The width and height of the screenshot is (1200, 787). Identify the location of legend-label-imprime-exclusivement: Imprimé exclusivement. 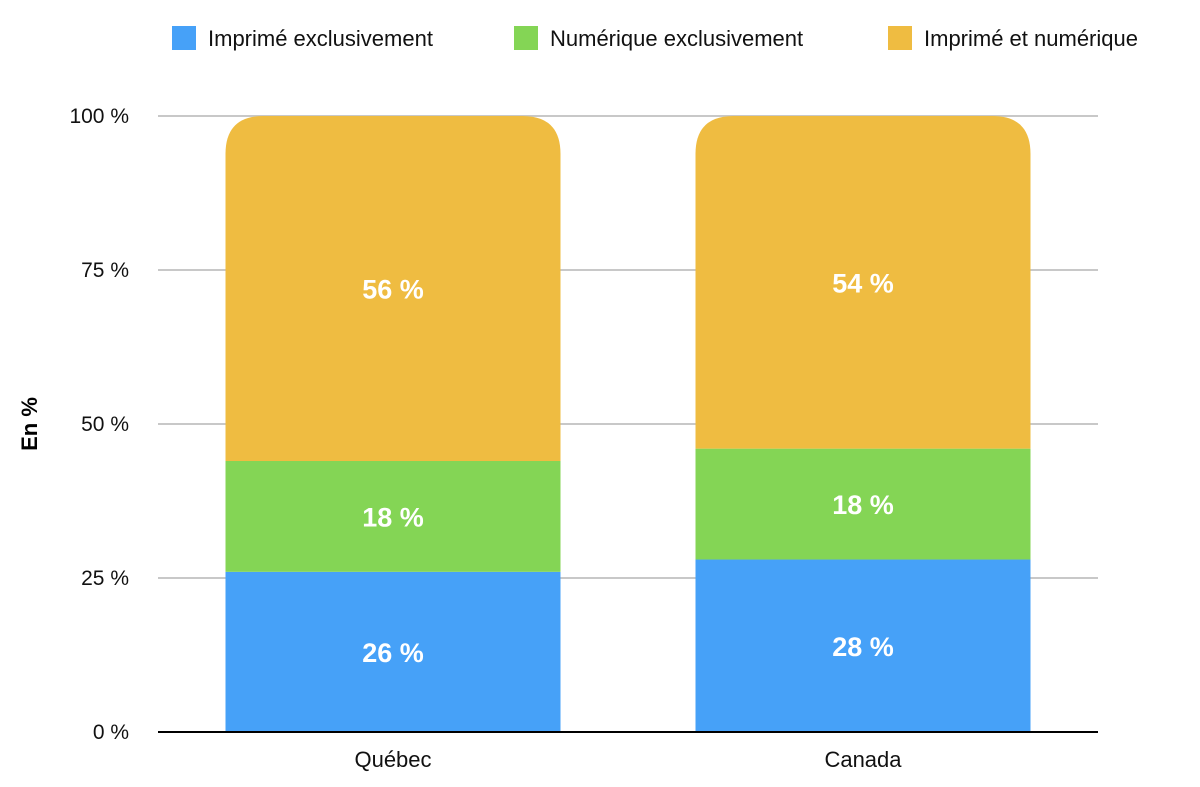
(320, 38).